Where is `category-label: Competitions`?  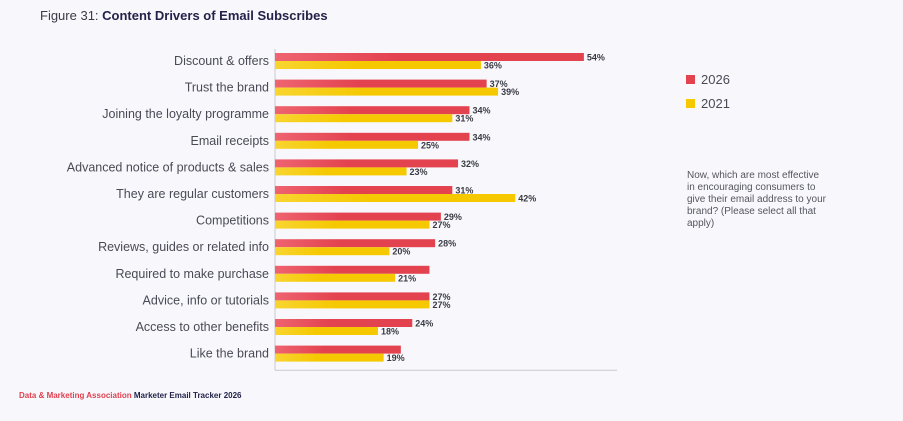
category-label: Competitions is located at coordinates (232, 221).